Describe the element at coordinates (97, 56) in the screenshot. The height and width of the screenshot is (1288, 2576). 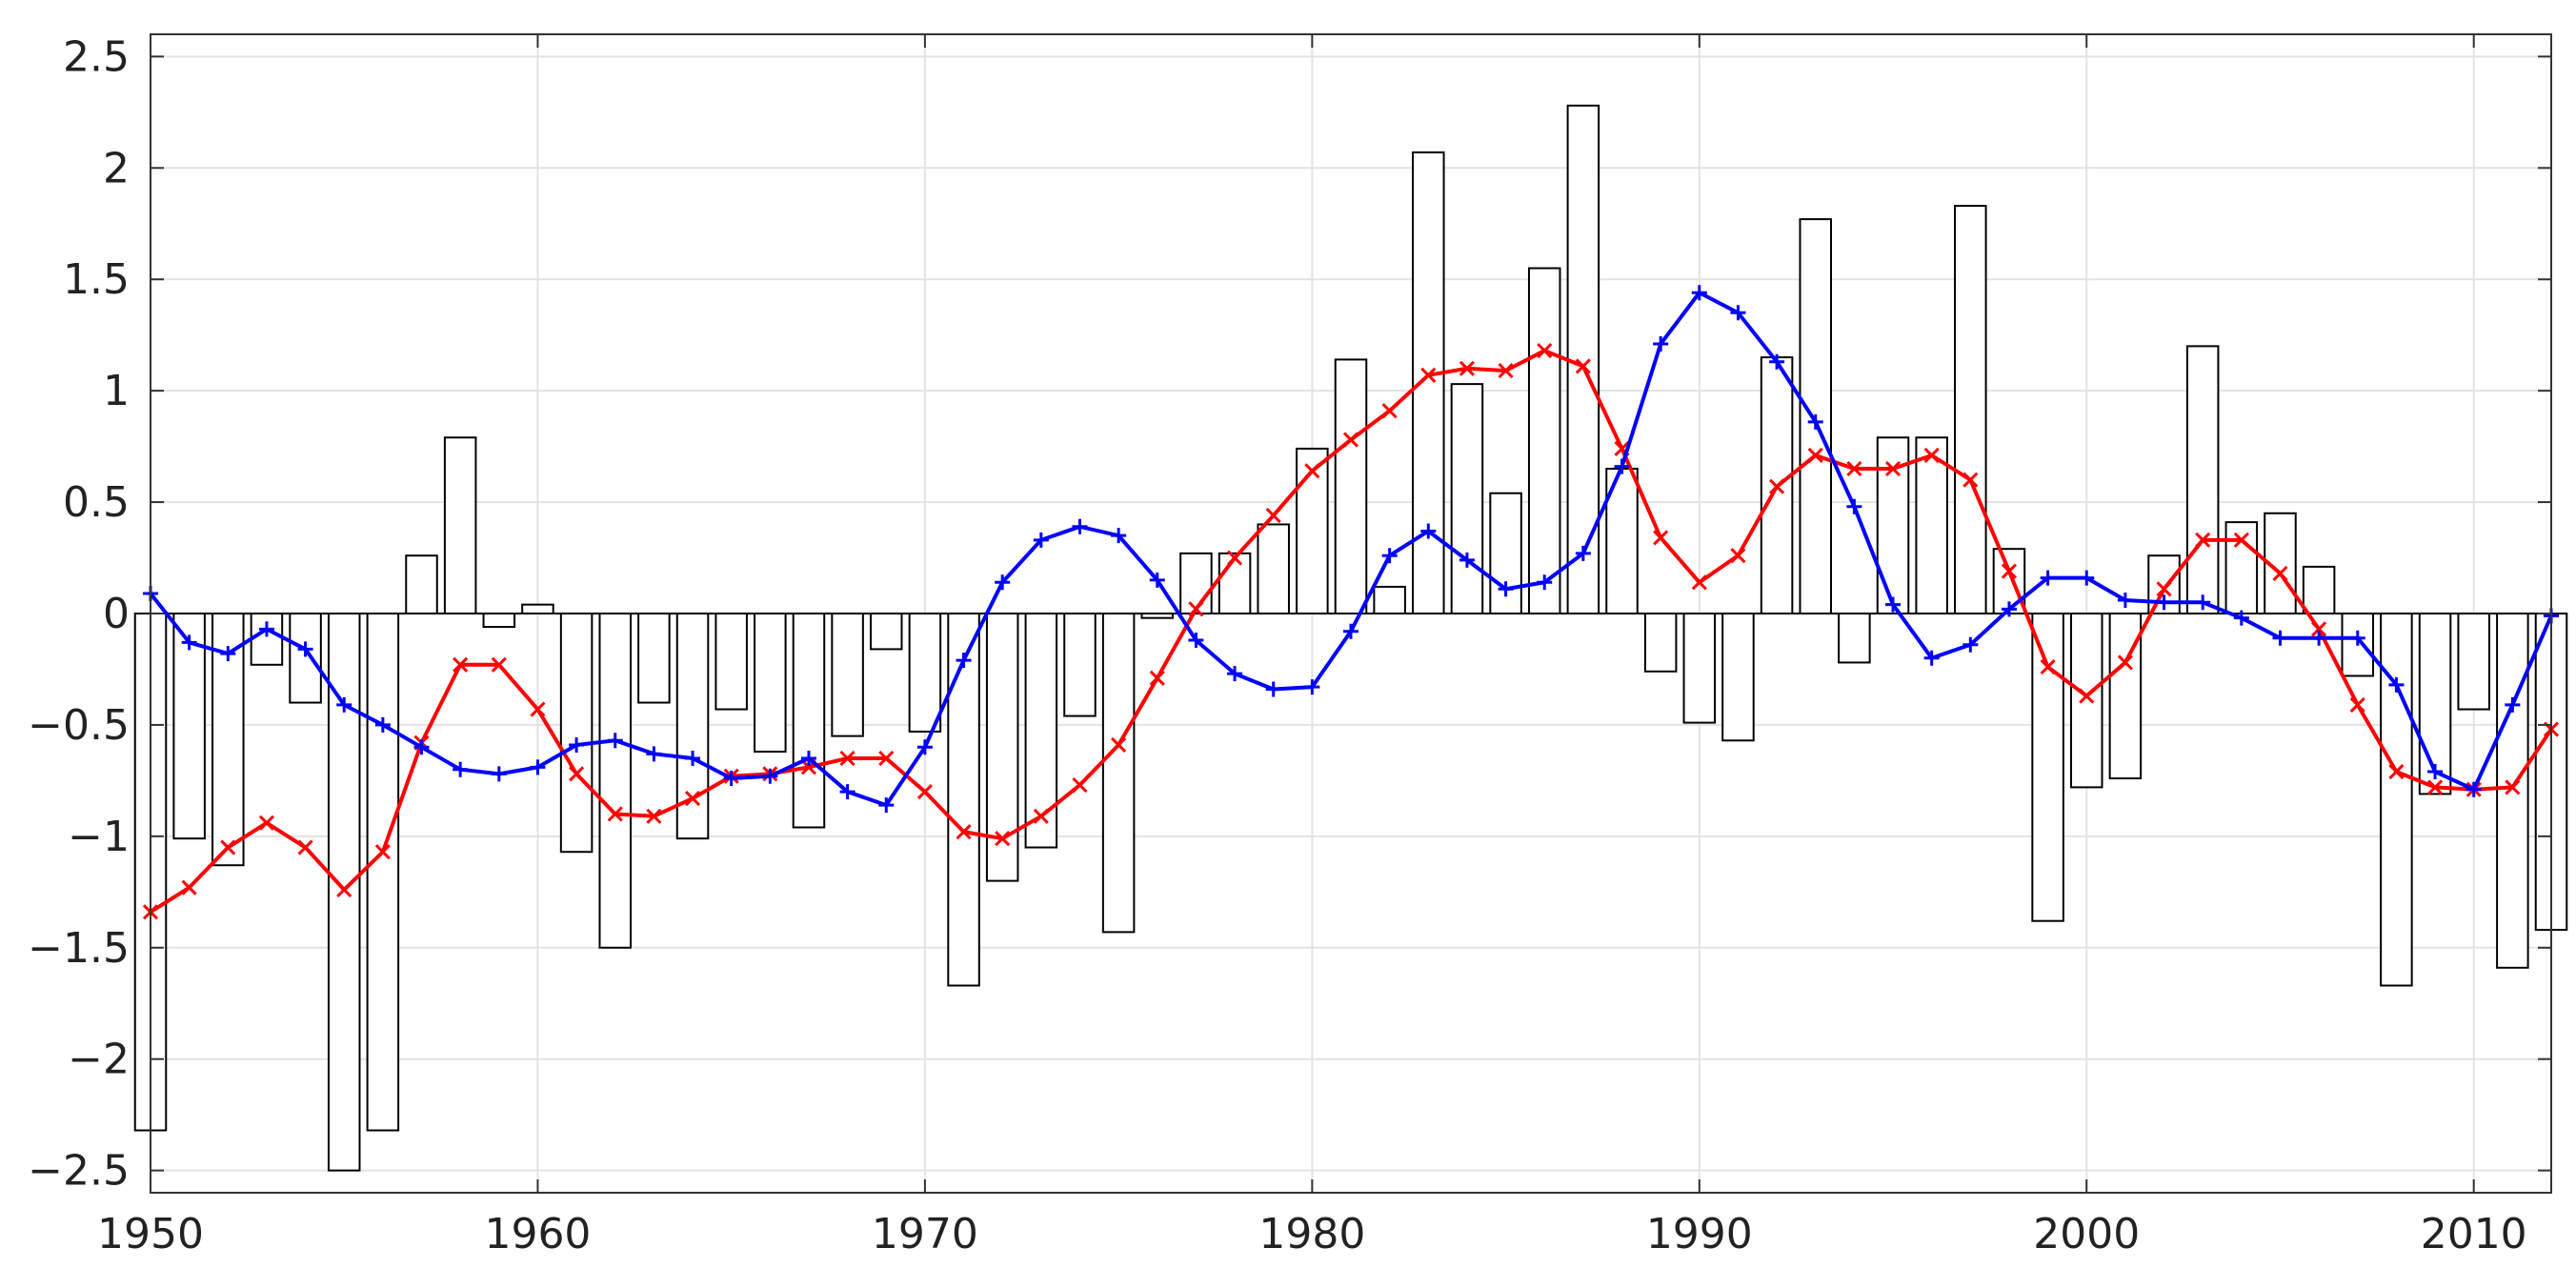
I see `y-tick-label: 2.5` at that location.